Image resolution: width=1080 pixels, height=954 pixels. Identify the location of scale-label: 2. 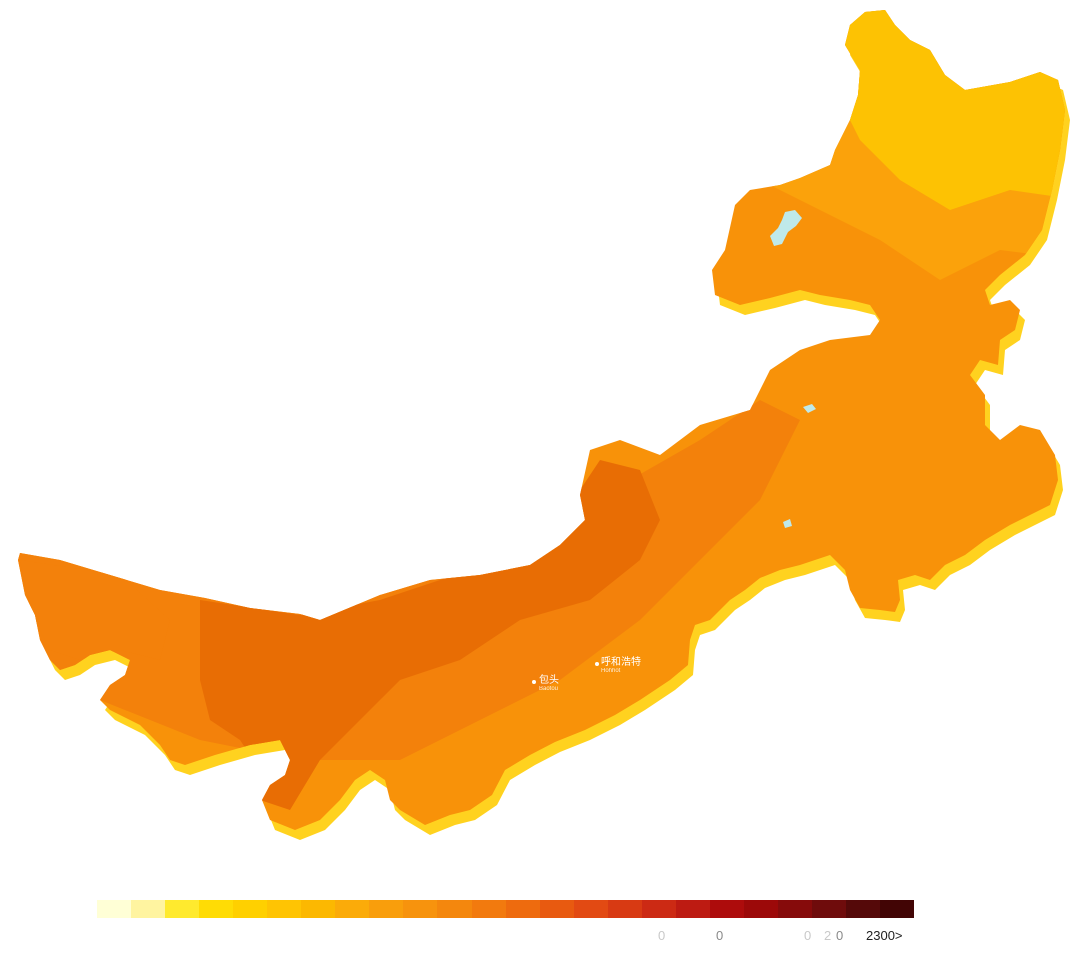
(828, 935).